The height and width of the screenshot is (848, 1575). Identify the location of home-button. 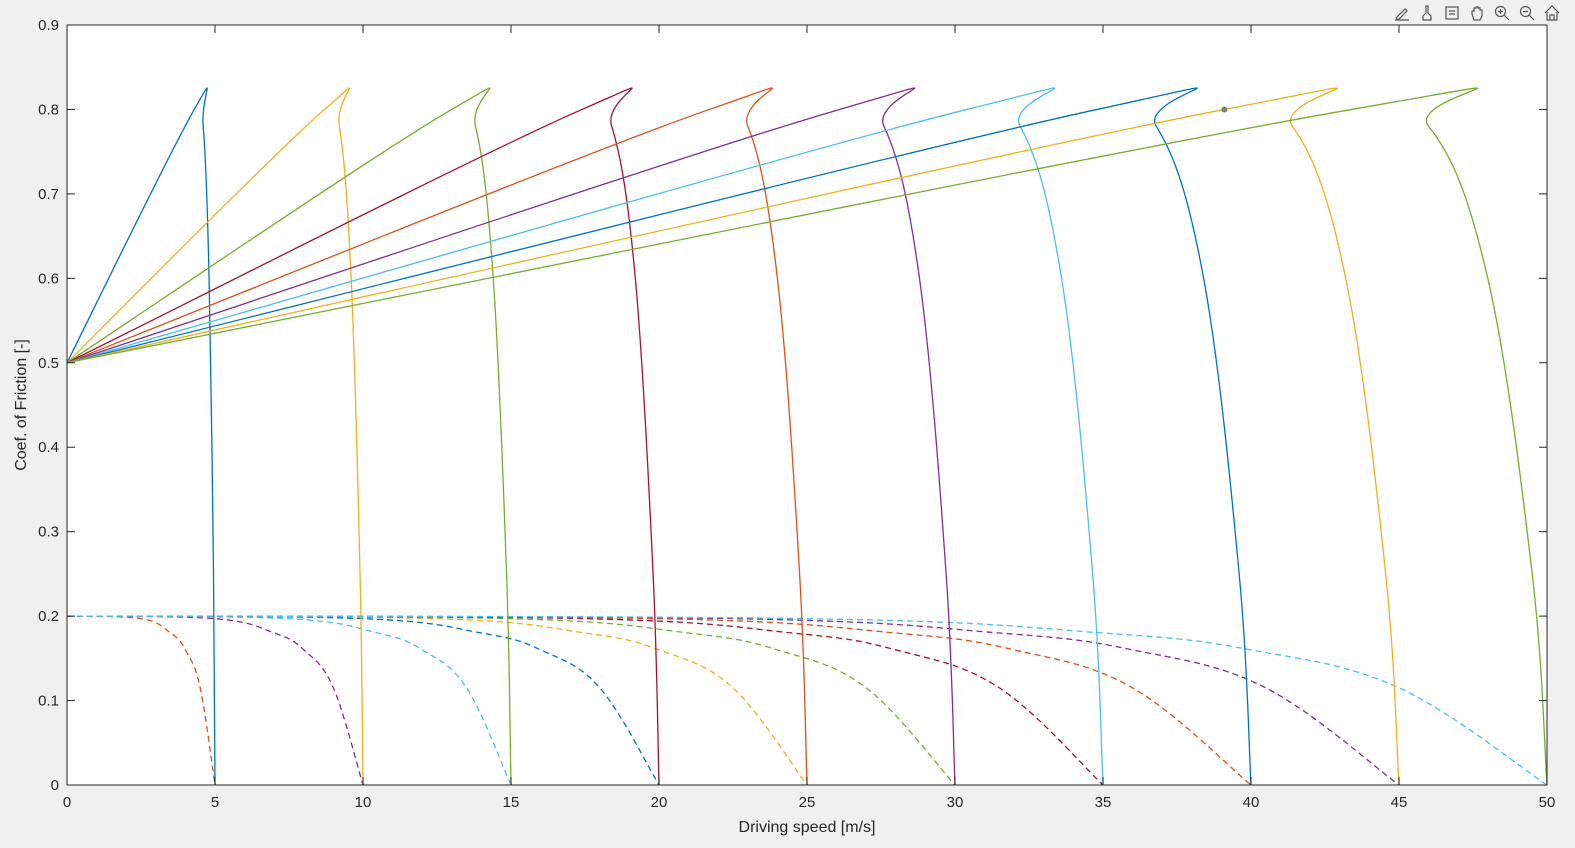
(1552, 13).